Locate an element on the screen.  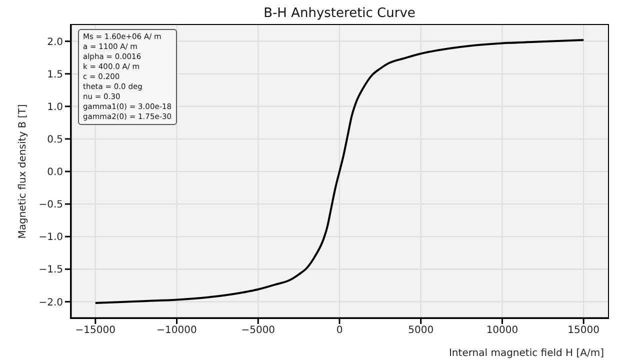
x-tick-label: −5000 is located at coordinates (258, 330).